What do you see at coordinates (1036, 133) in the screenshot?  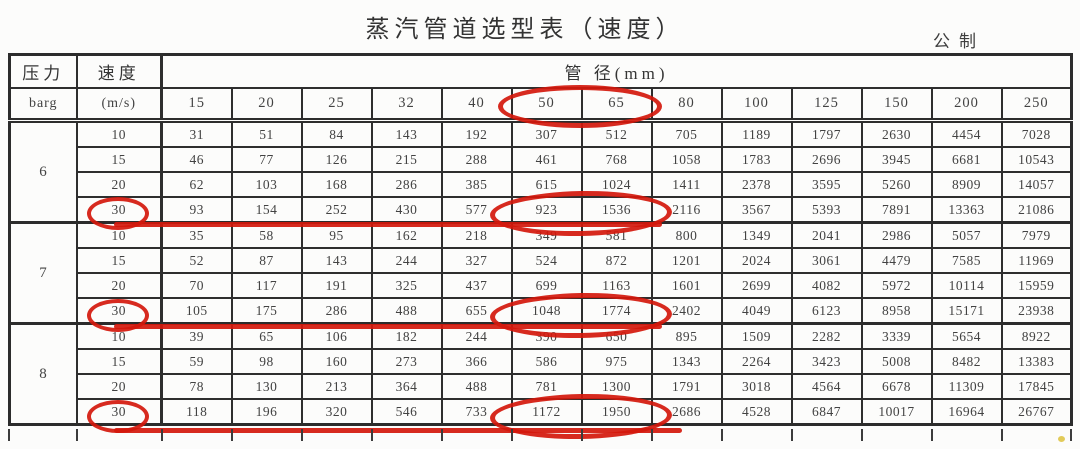 I see `value-cell: 7028` at bounding box center [1036, 133].